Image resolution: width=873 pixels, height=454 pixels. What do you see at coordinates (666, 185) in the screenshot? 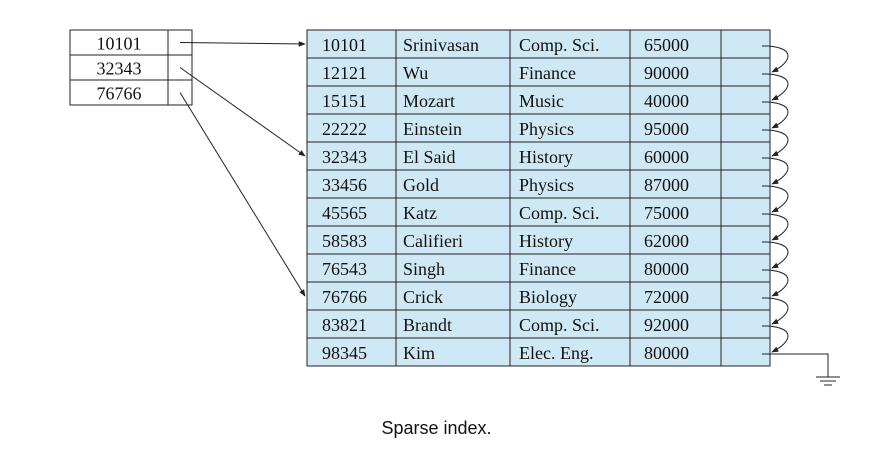
I see `cell-salary: 87000` at bounding box center [666, 185].